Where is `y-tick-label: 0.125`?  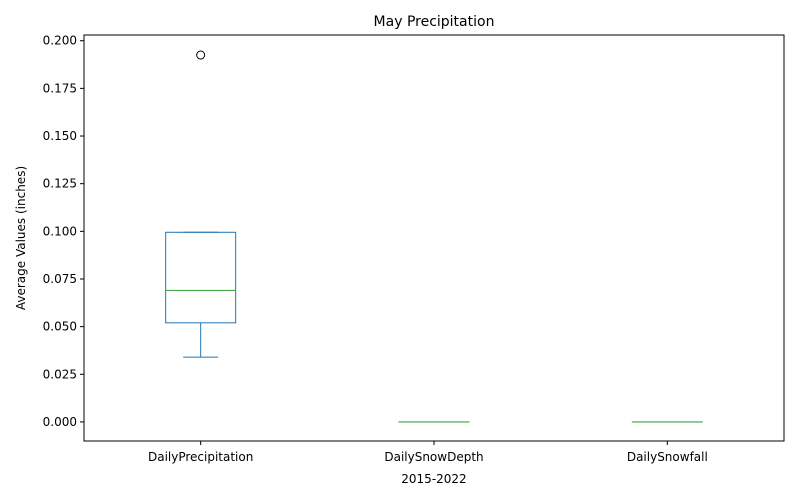
y-tick-label: 0.125 is located at coordinates (60, 184).